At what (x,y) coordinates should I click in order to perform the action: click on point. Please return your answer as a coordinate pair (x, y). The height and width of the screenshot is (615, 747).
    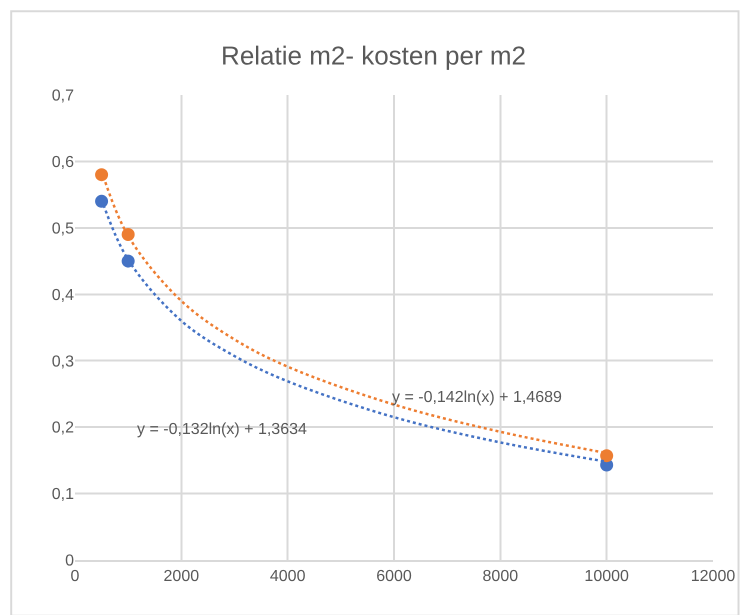
    Looking at the image, I should click on (607, 455).